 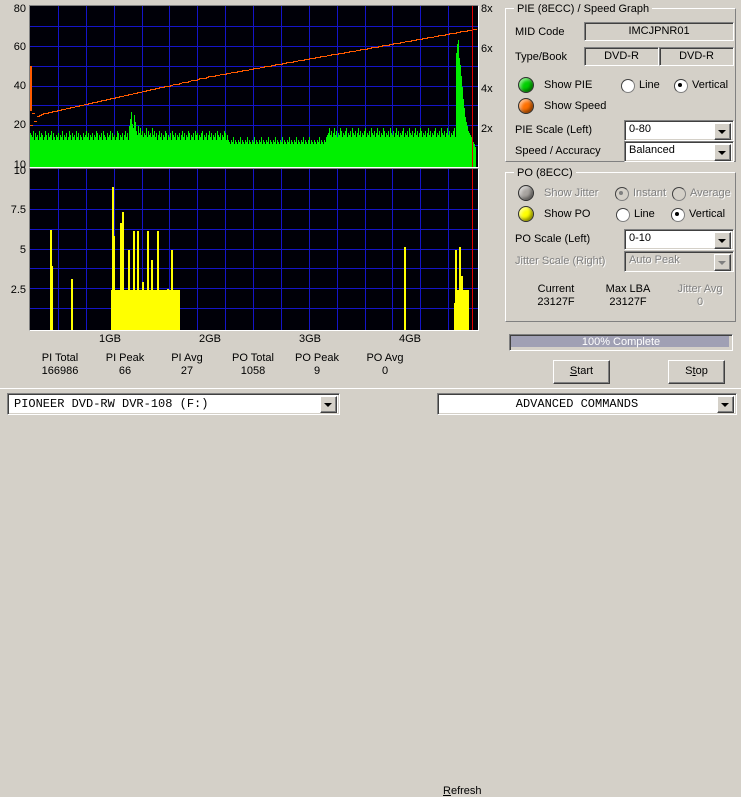 What do you see at coordinates (623, 215) in the screenshot?
I see `po-line-radio` at bounding box center [623, 215].